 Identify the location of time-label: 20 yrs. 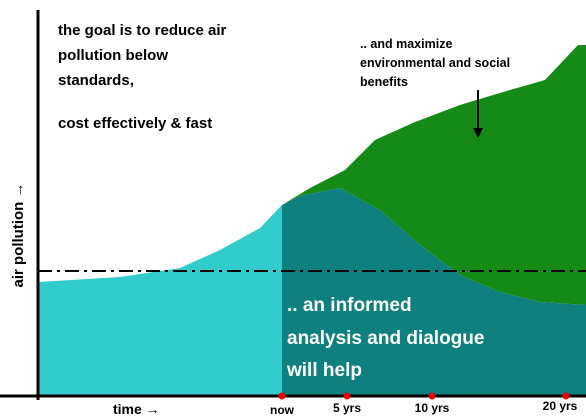
(560, 406).